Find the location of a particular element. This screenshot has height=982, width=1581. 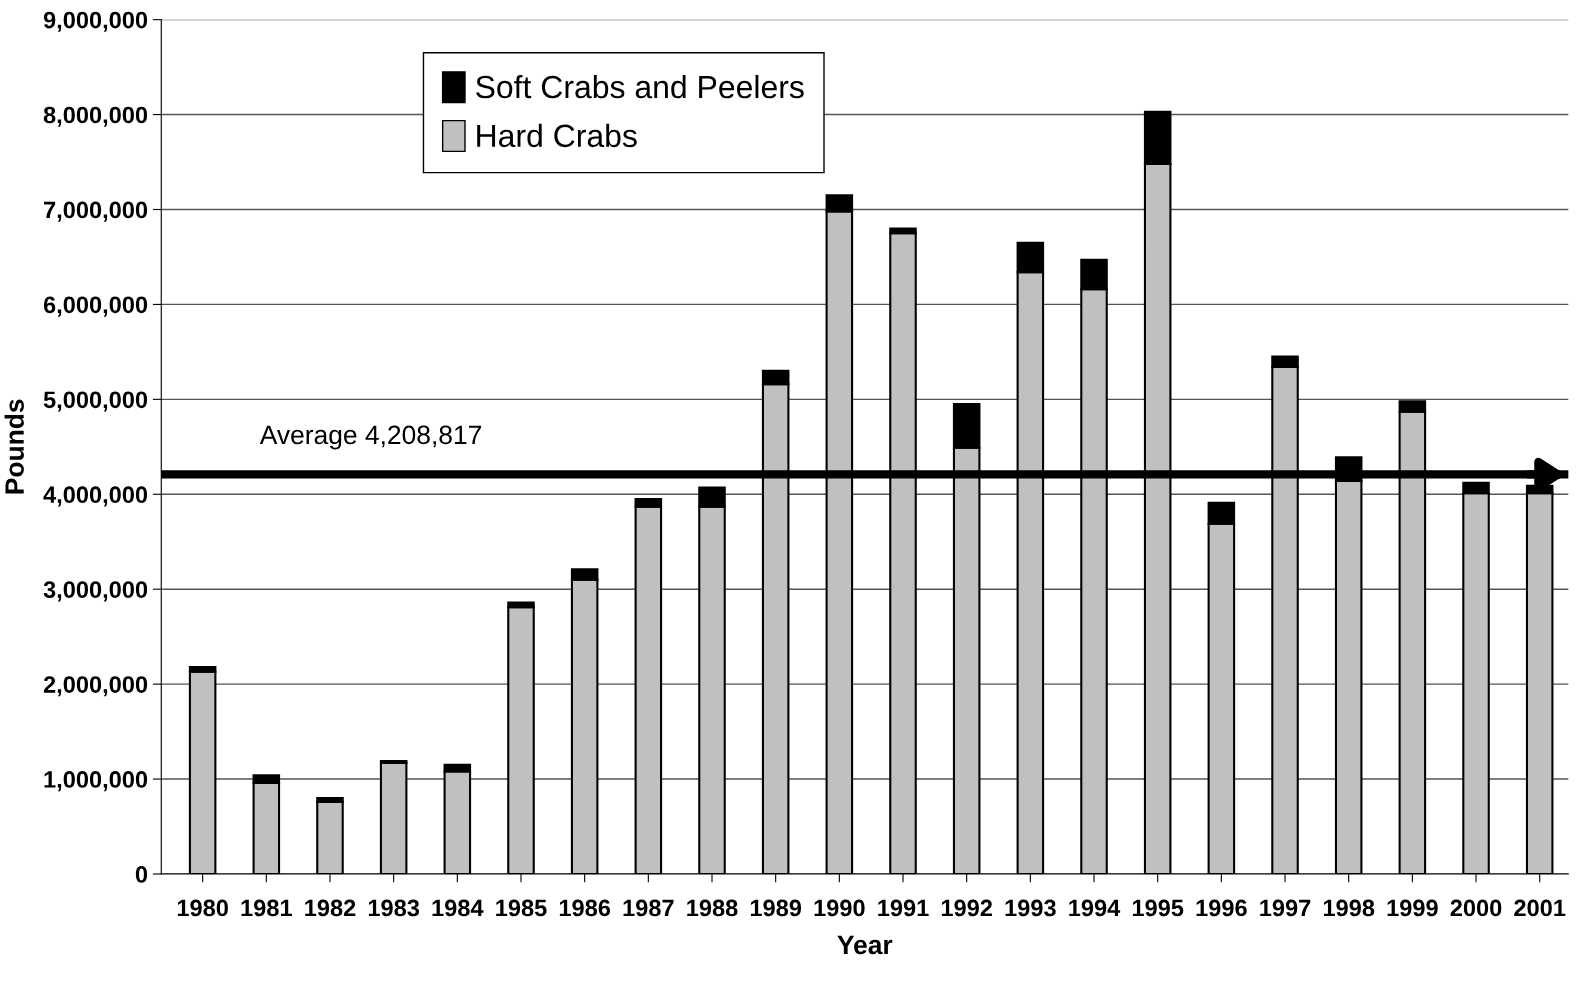

x-tick-label: 1995 is located at coordinates (1158, 908).